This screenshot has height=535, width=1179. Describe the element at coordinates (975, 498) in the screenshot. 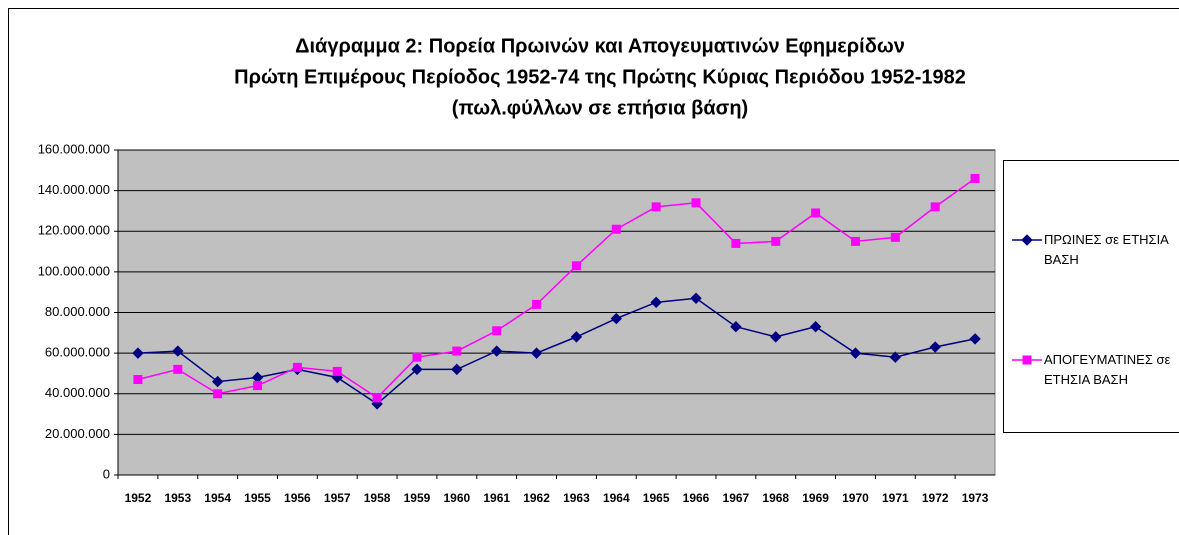

I see `x-tick-label: 1973` at that location.